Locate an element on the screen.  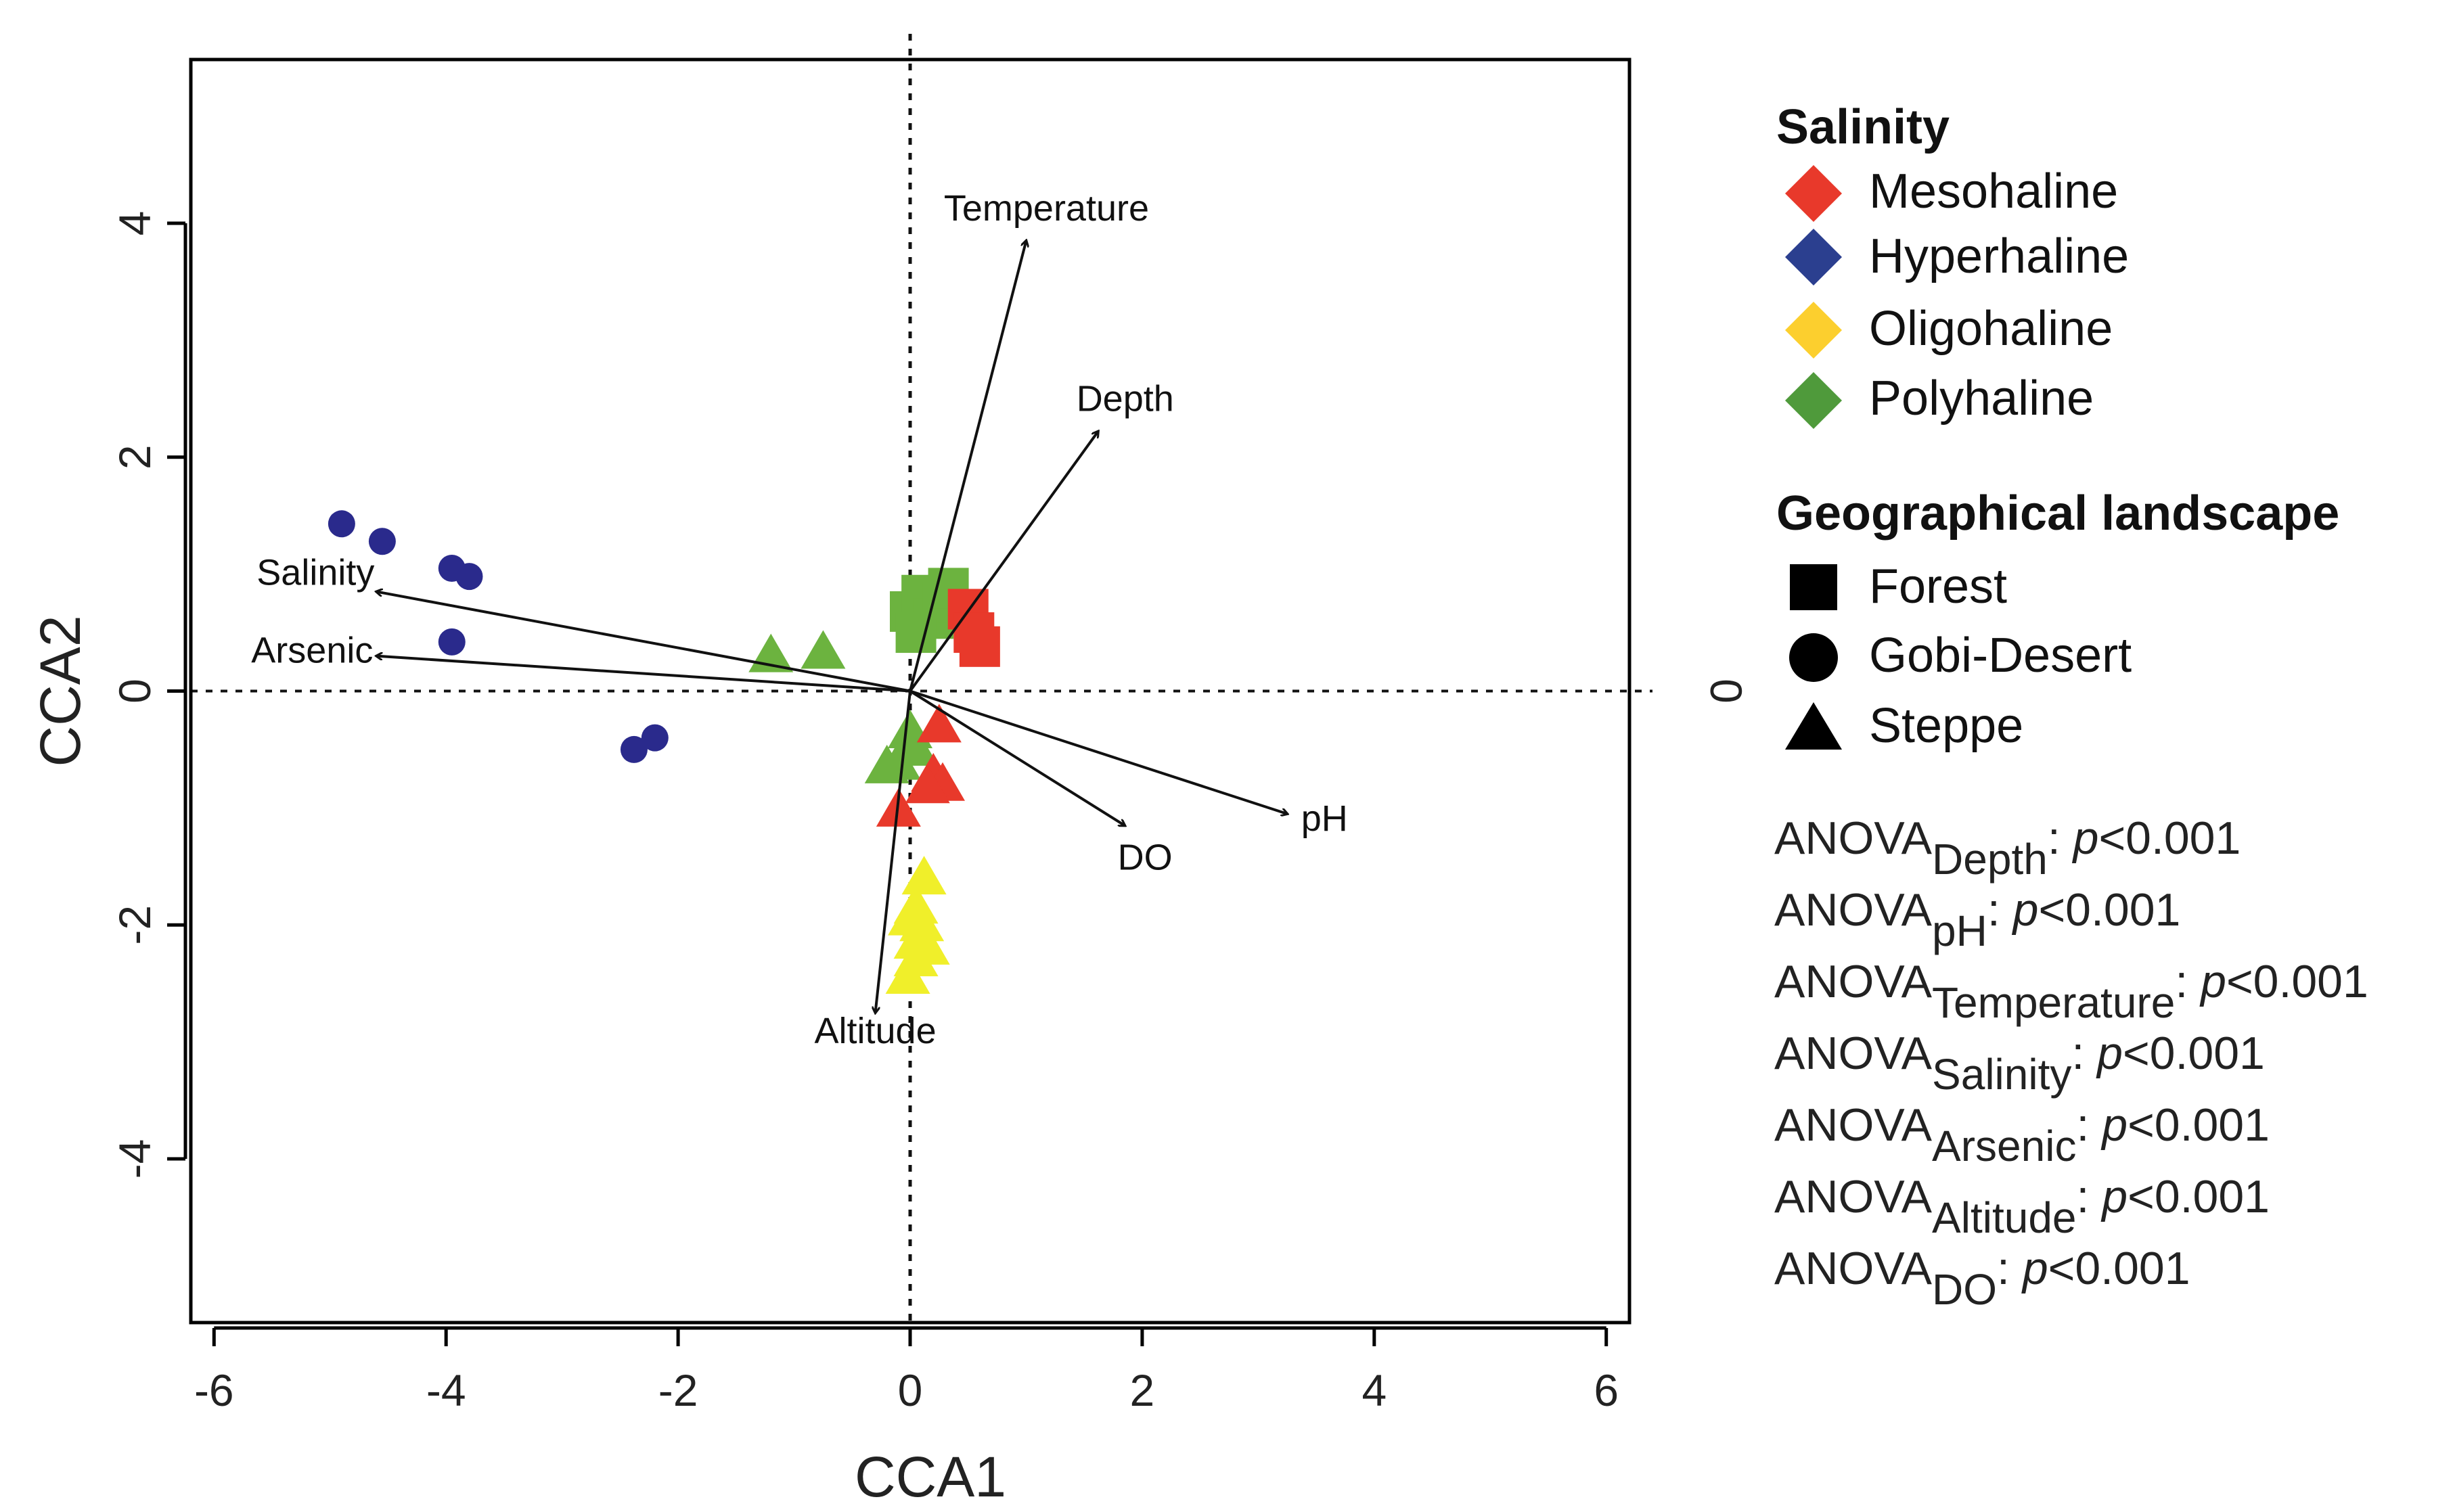
y-tick-label: -4 is located at coordinates (135, 1159).